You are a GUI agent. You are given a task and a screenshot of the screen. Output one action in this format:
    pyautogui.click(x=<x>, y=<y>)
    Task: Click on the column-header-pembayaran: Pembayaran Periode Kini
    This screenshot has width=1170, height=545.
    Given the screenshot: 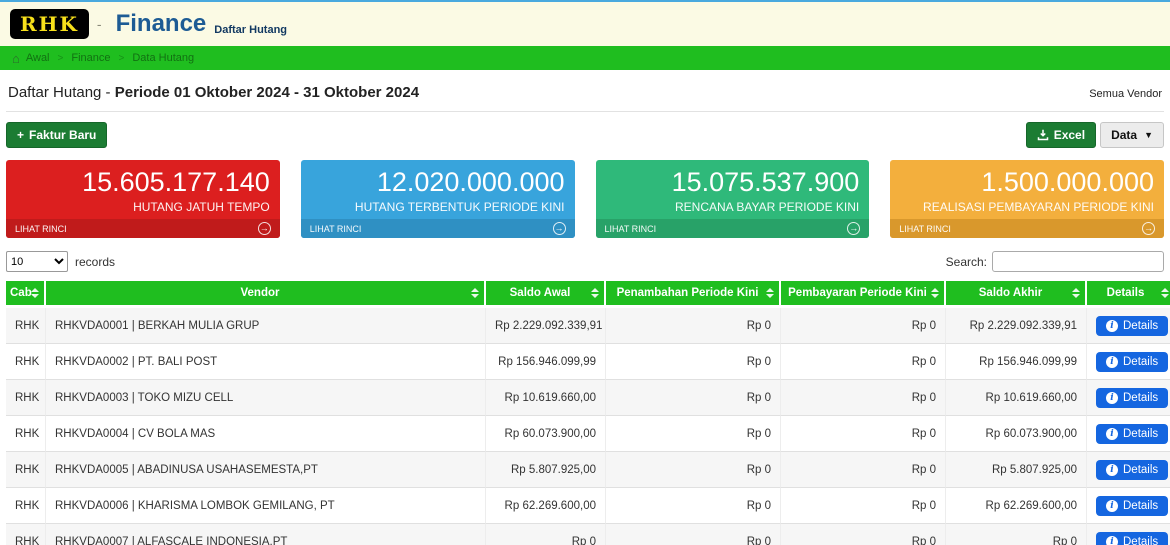 What is the action you would take?
    pyautogui.click(x=863, y=294)
    